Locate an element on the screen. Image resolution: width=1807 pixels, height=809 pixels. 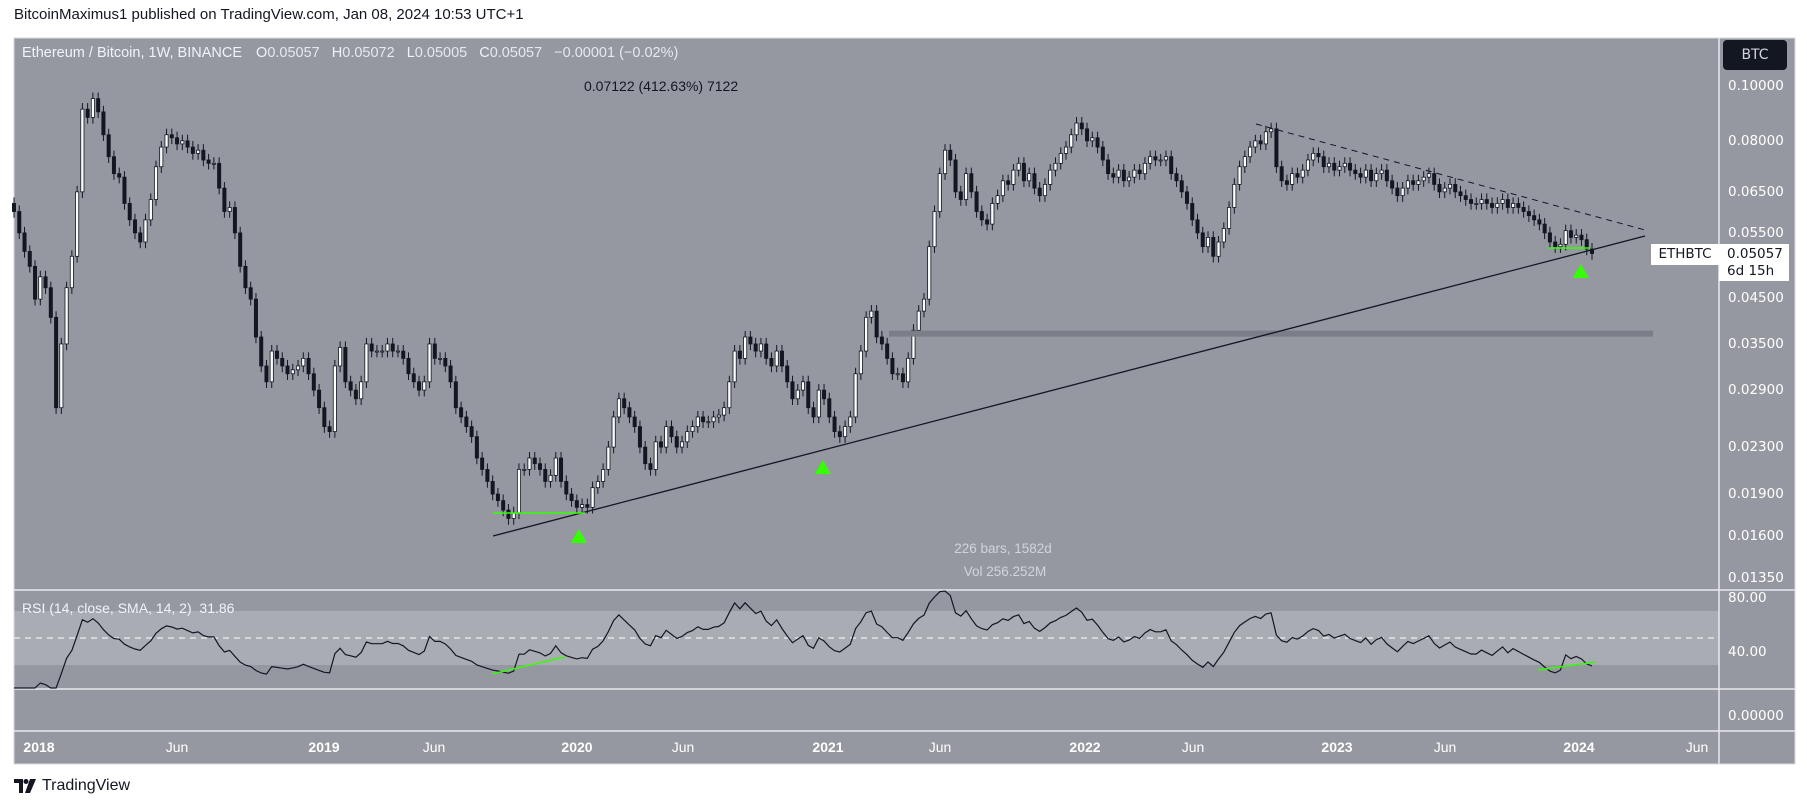
low-label: L is located at coordinates (410, 53).